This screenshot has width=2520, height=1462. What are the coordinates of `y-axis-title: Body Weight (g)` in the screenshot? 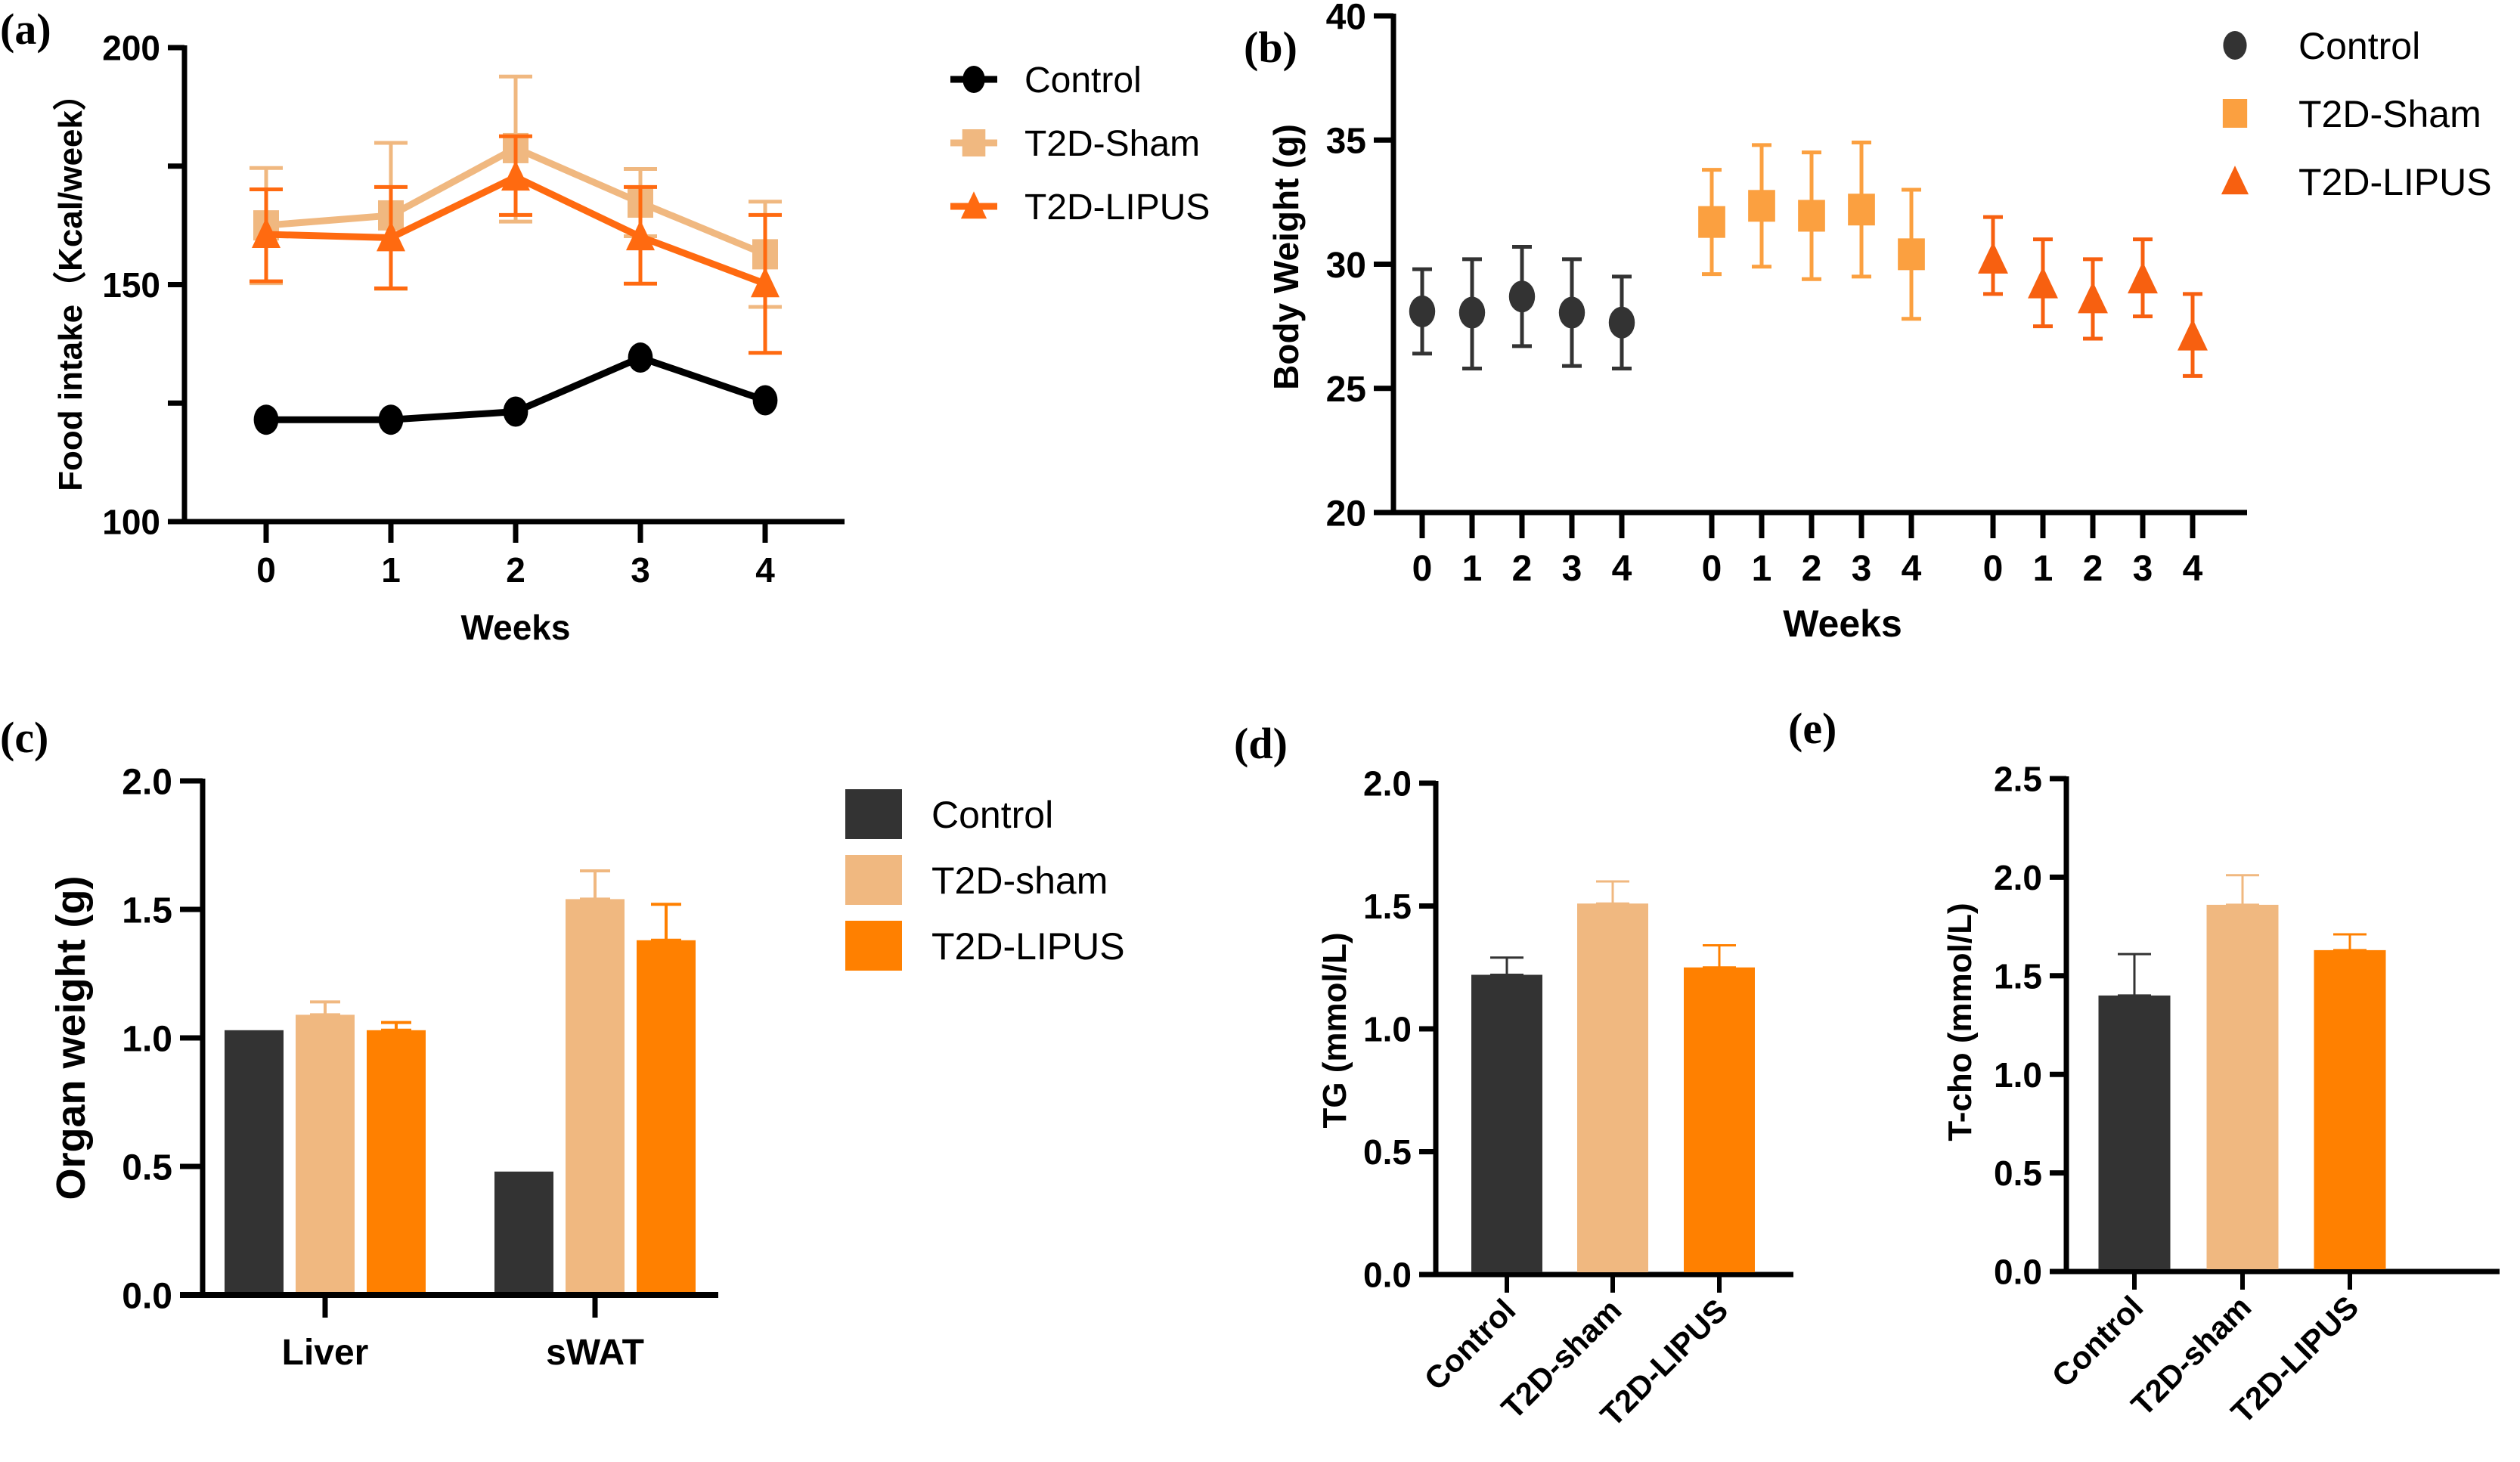 It's located at (1286, 257).